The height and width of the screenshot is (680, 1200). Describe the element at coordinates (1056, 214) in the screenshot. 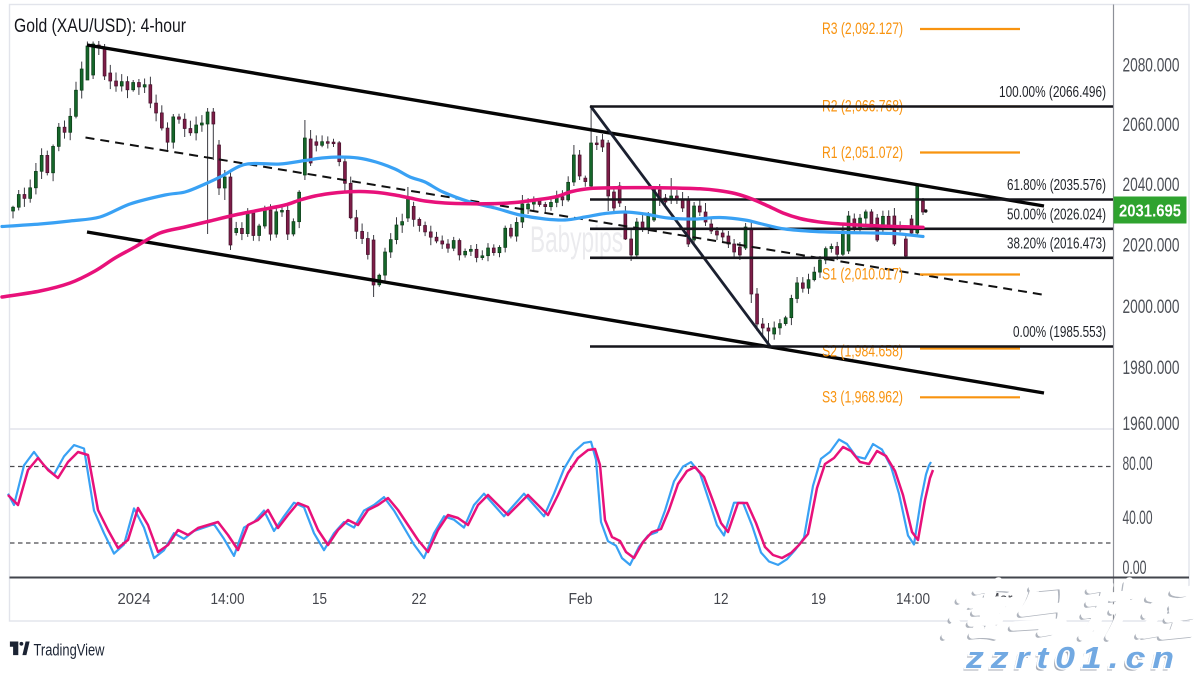

I see `svg-text: 50.00% (2026.024)` at that location.